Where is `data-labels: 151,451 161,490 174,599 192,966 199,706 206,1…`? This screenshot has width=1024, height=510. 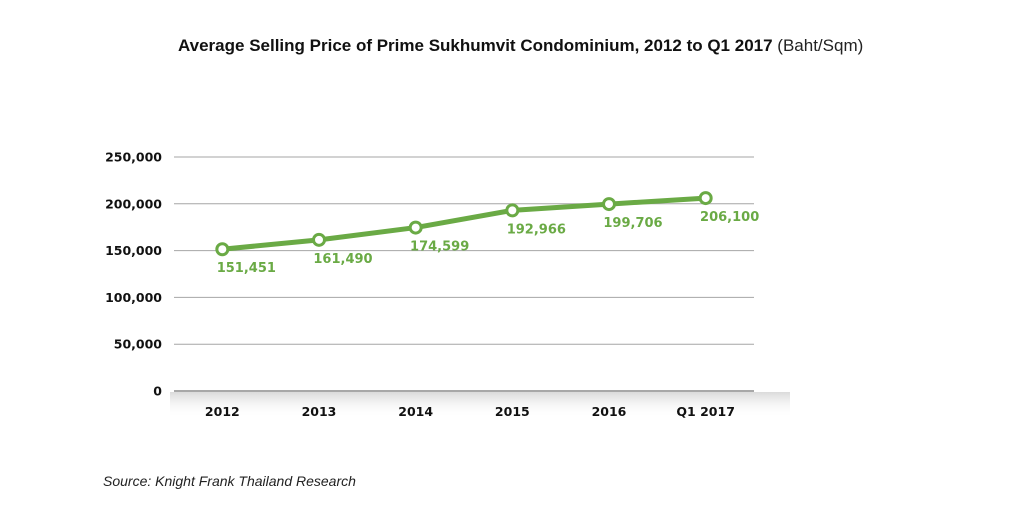 data-labels: 151,451 161,490 174,599 192,966 199,706 206,1… is located at coordinates (488, 243).